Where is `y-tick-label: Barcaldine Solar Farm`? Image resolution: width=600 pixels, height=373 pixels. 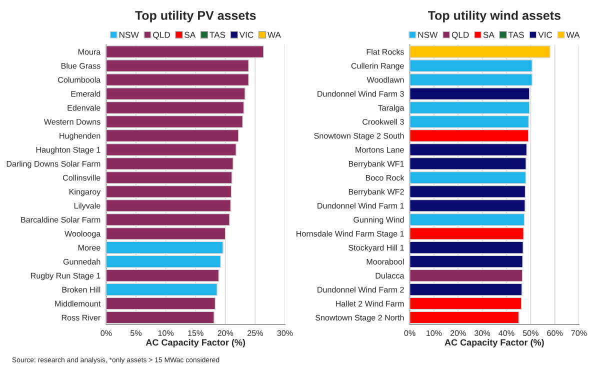
y-tick-label: Barcaldine Solar Farm is located at coordinates (60, 219).